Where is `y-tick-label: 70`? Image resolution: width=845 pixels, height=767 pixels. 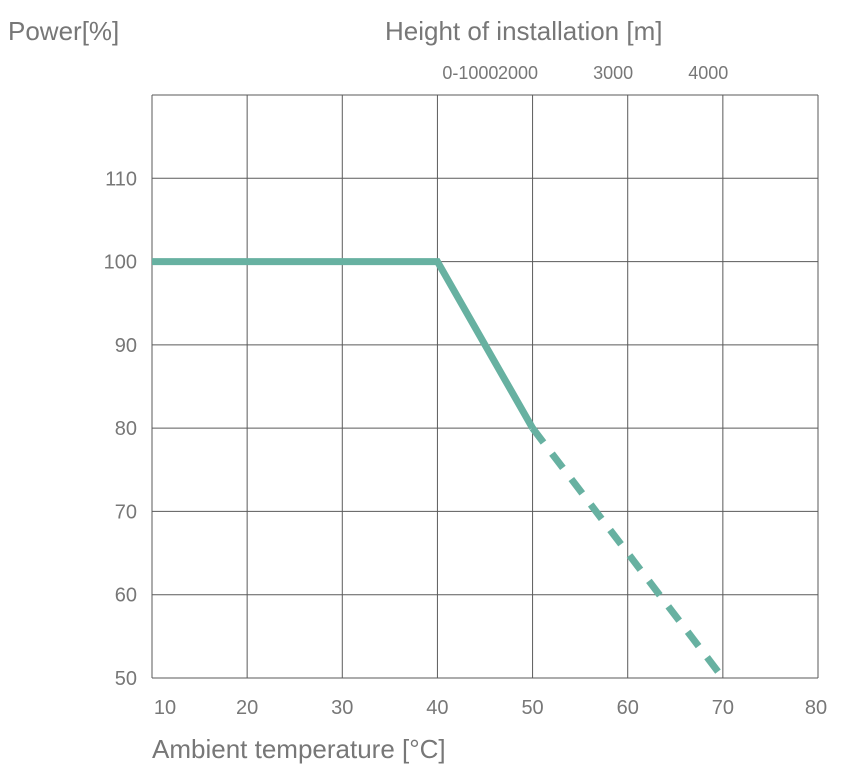
y-tick-label: 70 is located at coordinates (126, 512).